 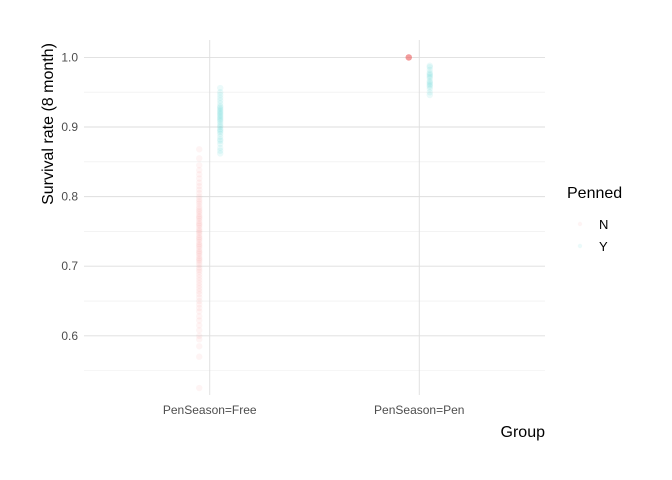 I want to click on legend-label-y: Y, so click(x=603, y=246).